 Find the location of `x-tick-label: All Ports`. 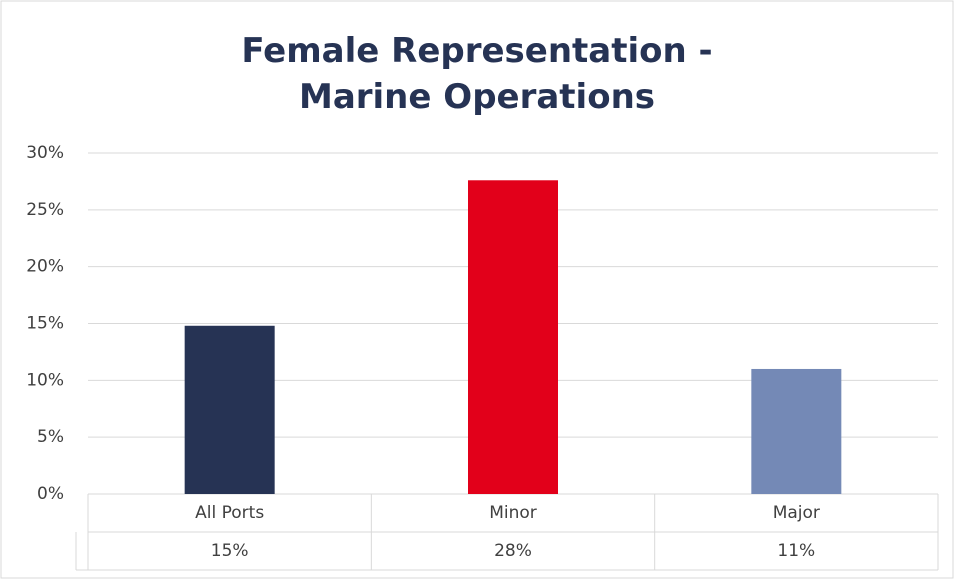

x-tick-label: All Ports is located at coordinates (229, 513).